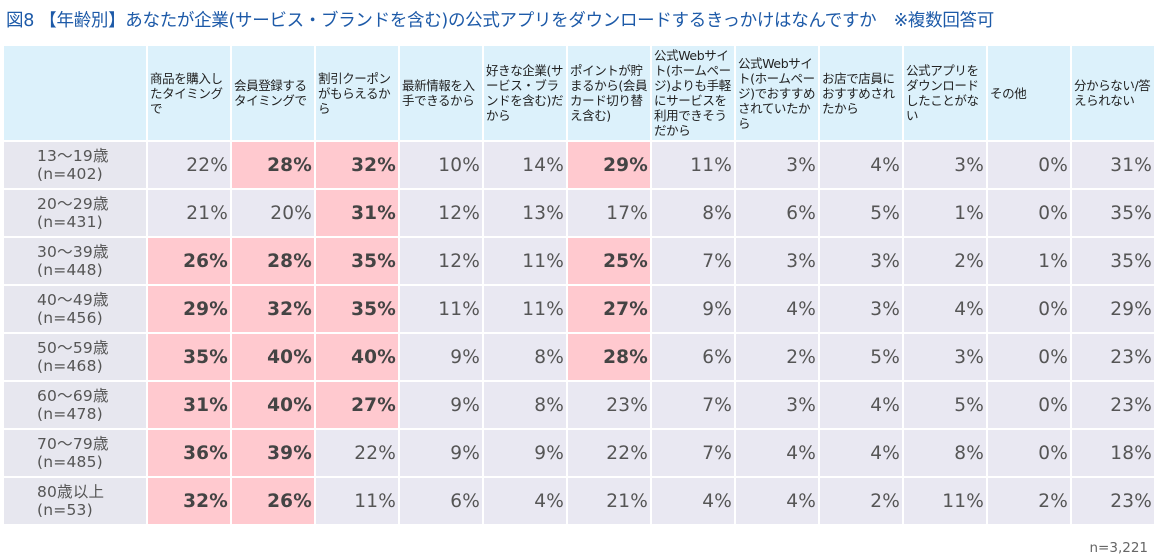 This screenshot has height=558, width=1154. Describe the element at coordinates (1029, 93) in the screenshot. I see `column-header: その他` at that location.